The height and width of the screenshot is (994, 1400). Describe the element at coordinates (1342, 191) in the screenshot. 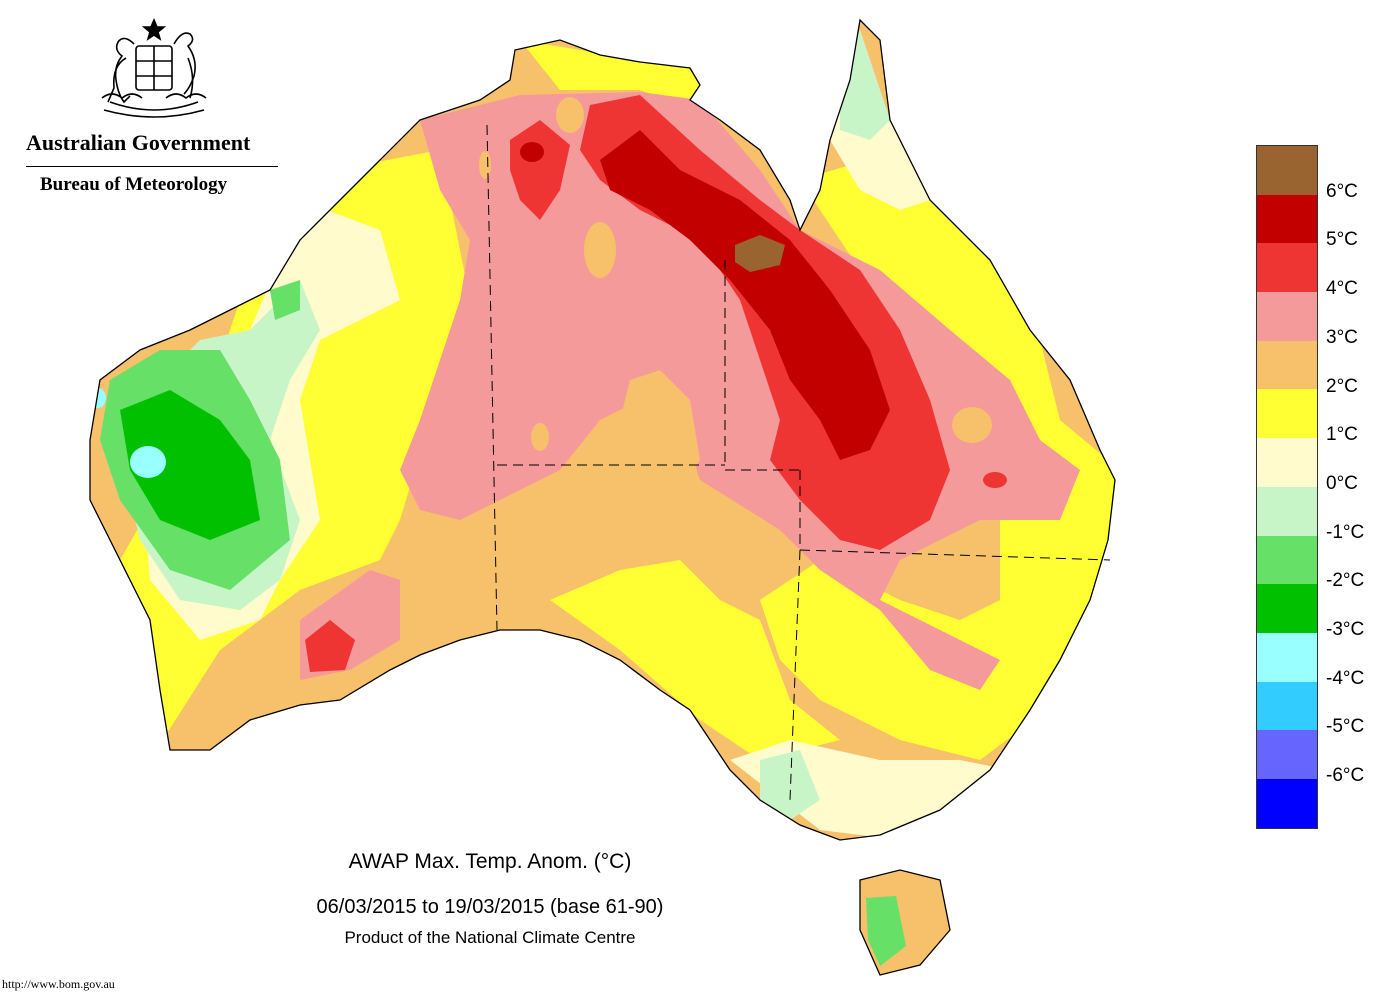

I see `legend-label: 6°C` at that location.